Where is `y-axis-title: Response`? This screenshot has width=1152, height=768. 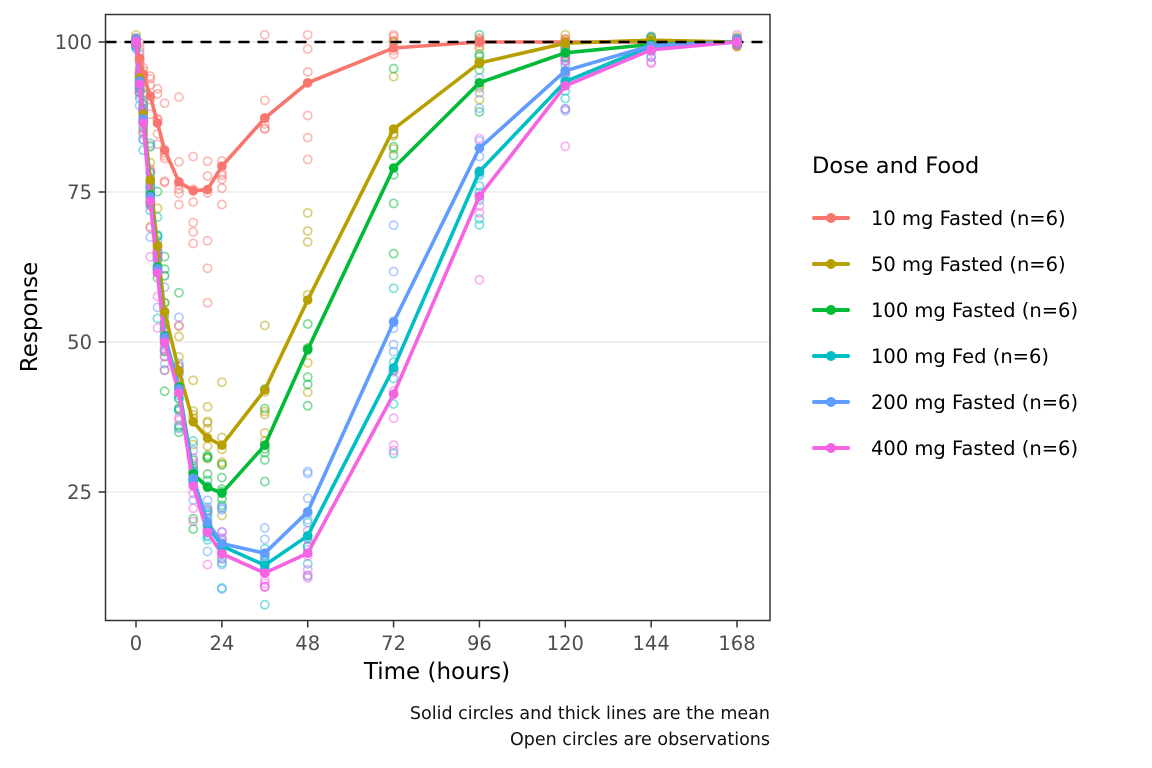 y-axis-title: Response is located at coordinates (30, 317).